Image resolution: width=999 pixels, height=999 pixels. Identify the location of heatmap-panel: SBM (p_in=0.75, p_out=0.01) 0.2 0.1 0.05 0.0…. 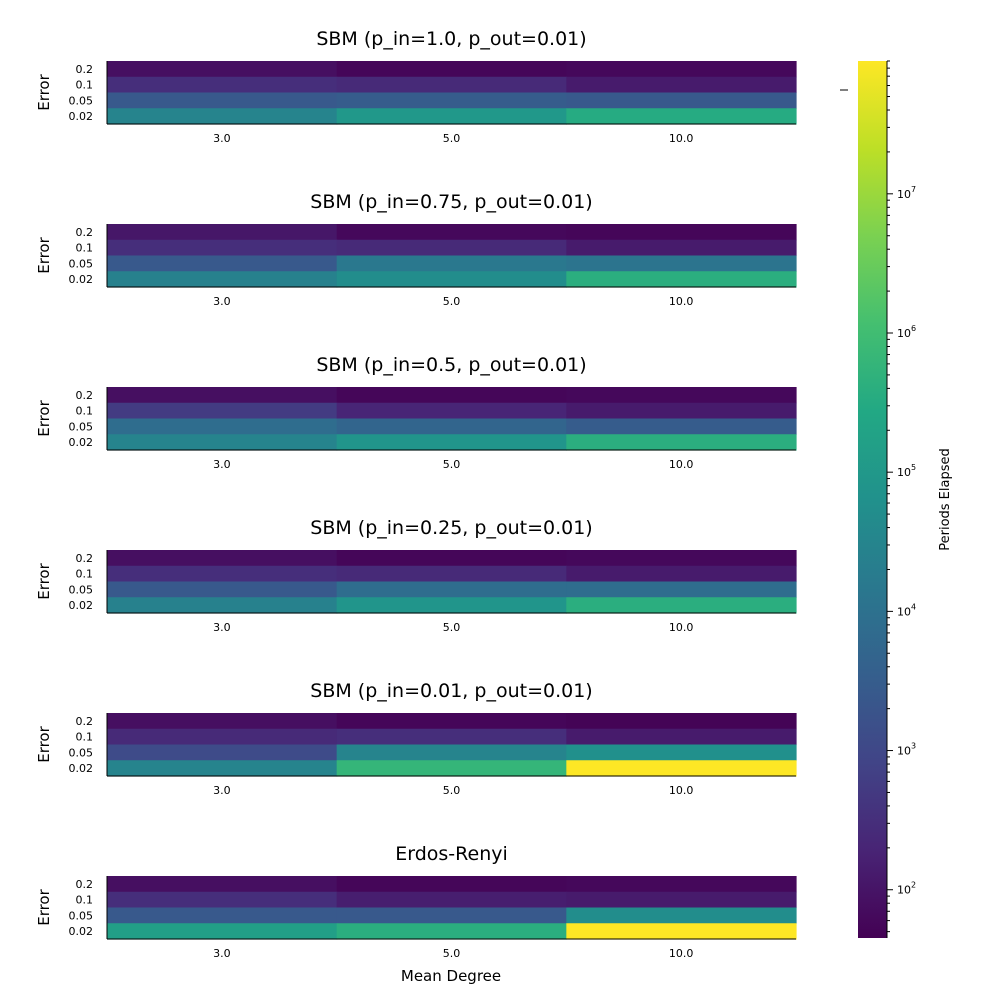
(416, 249).